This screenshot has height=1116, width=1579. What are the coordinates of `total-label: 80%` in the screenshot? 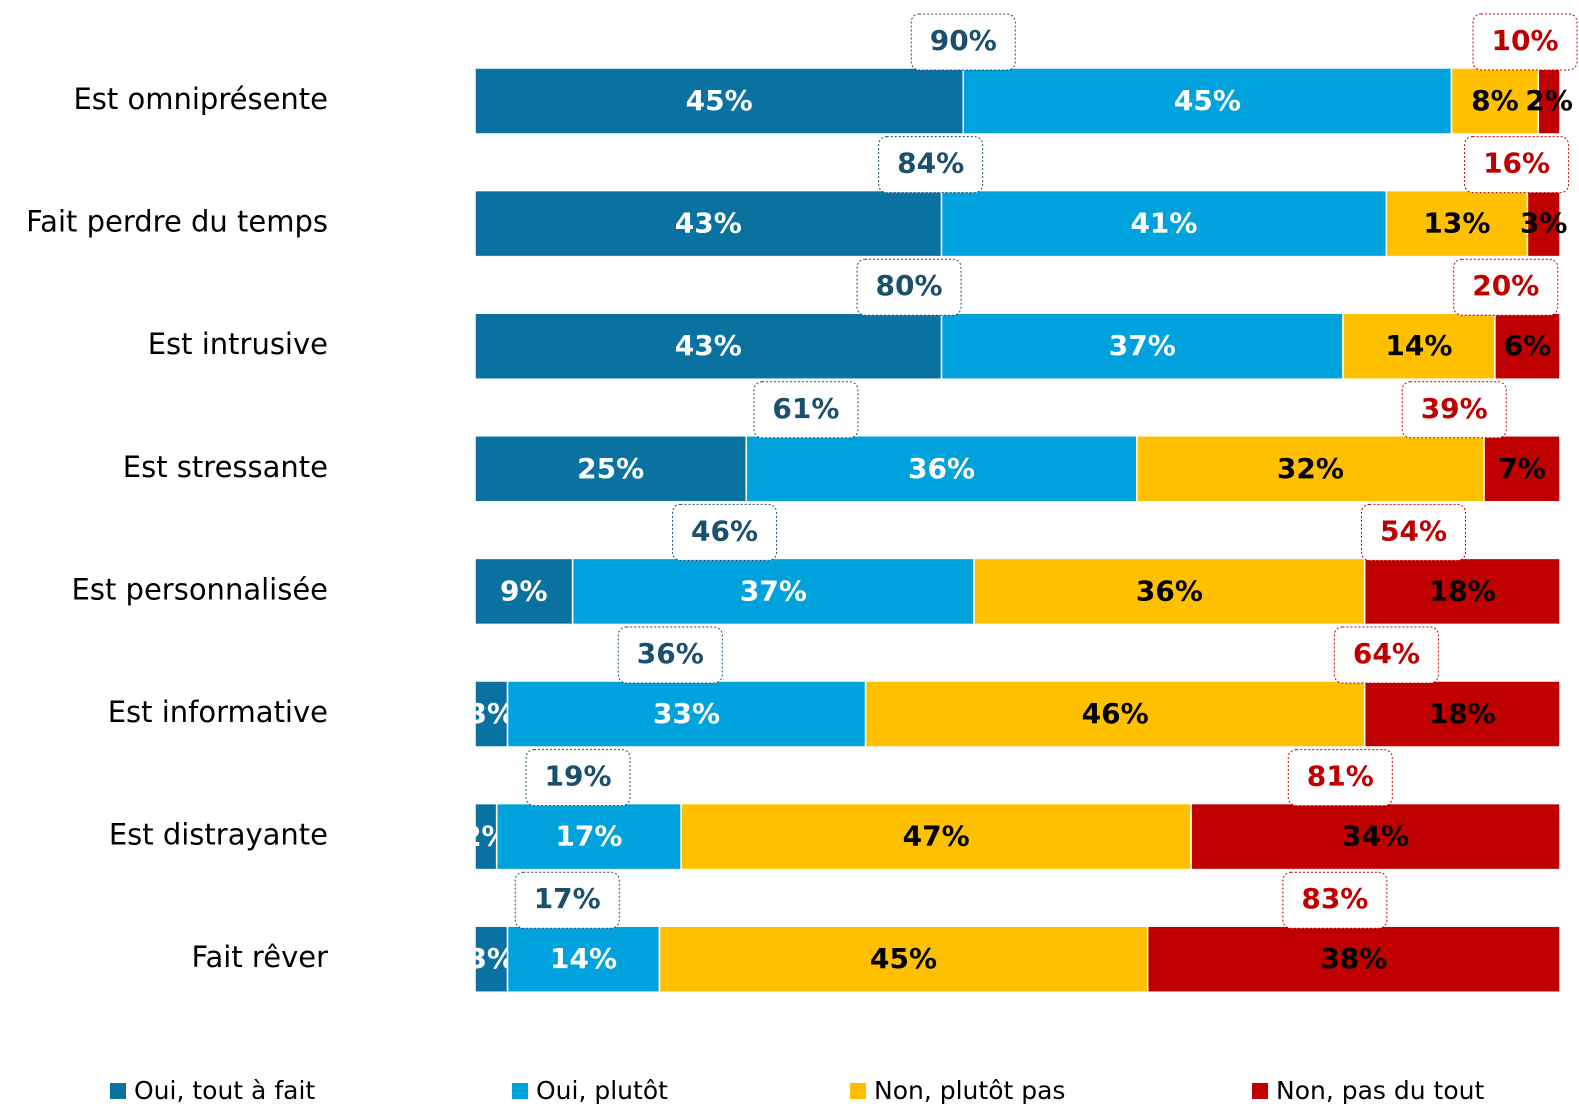 It's located at (908, 285).